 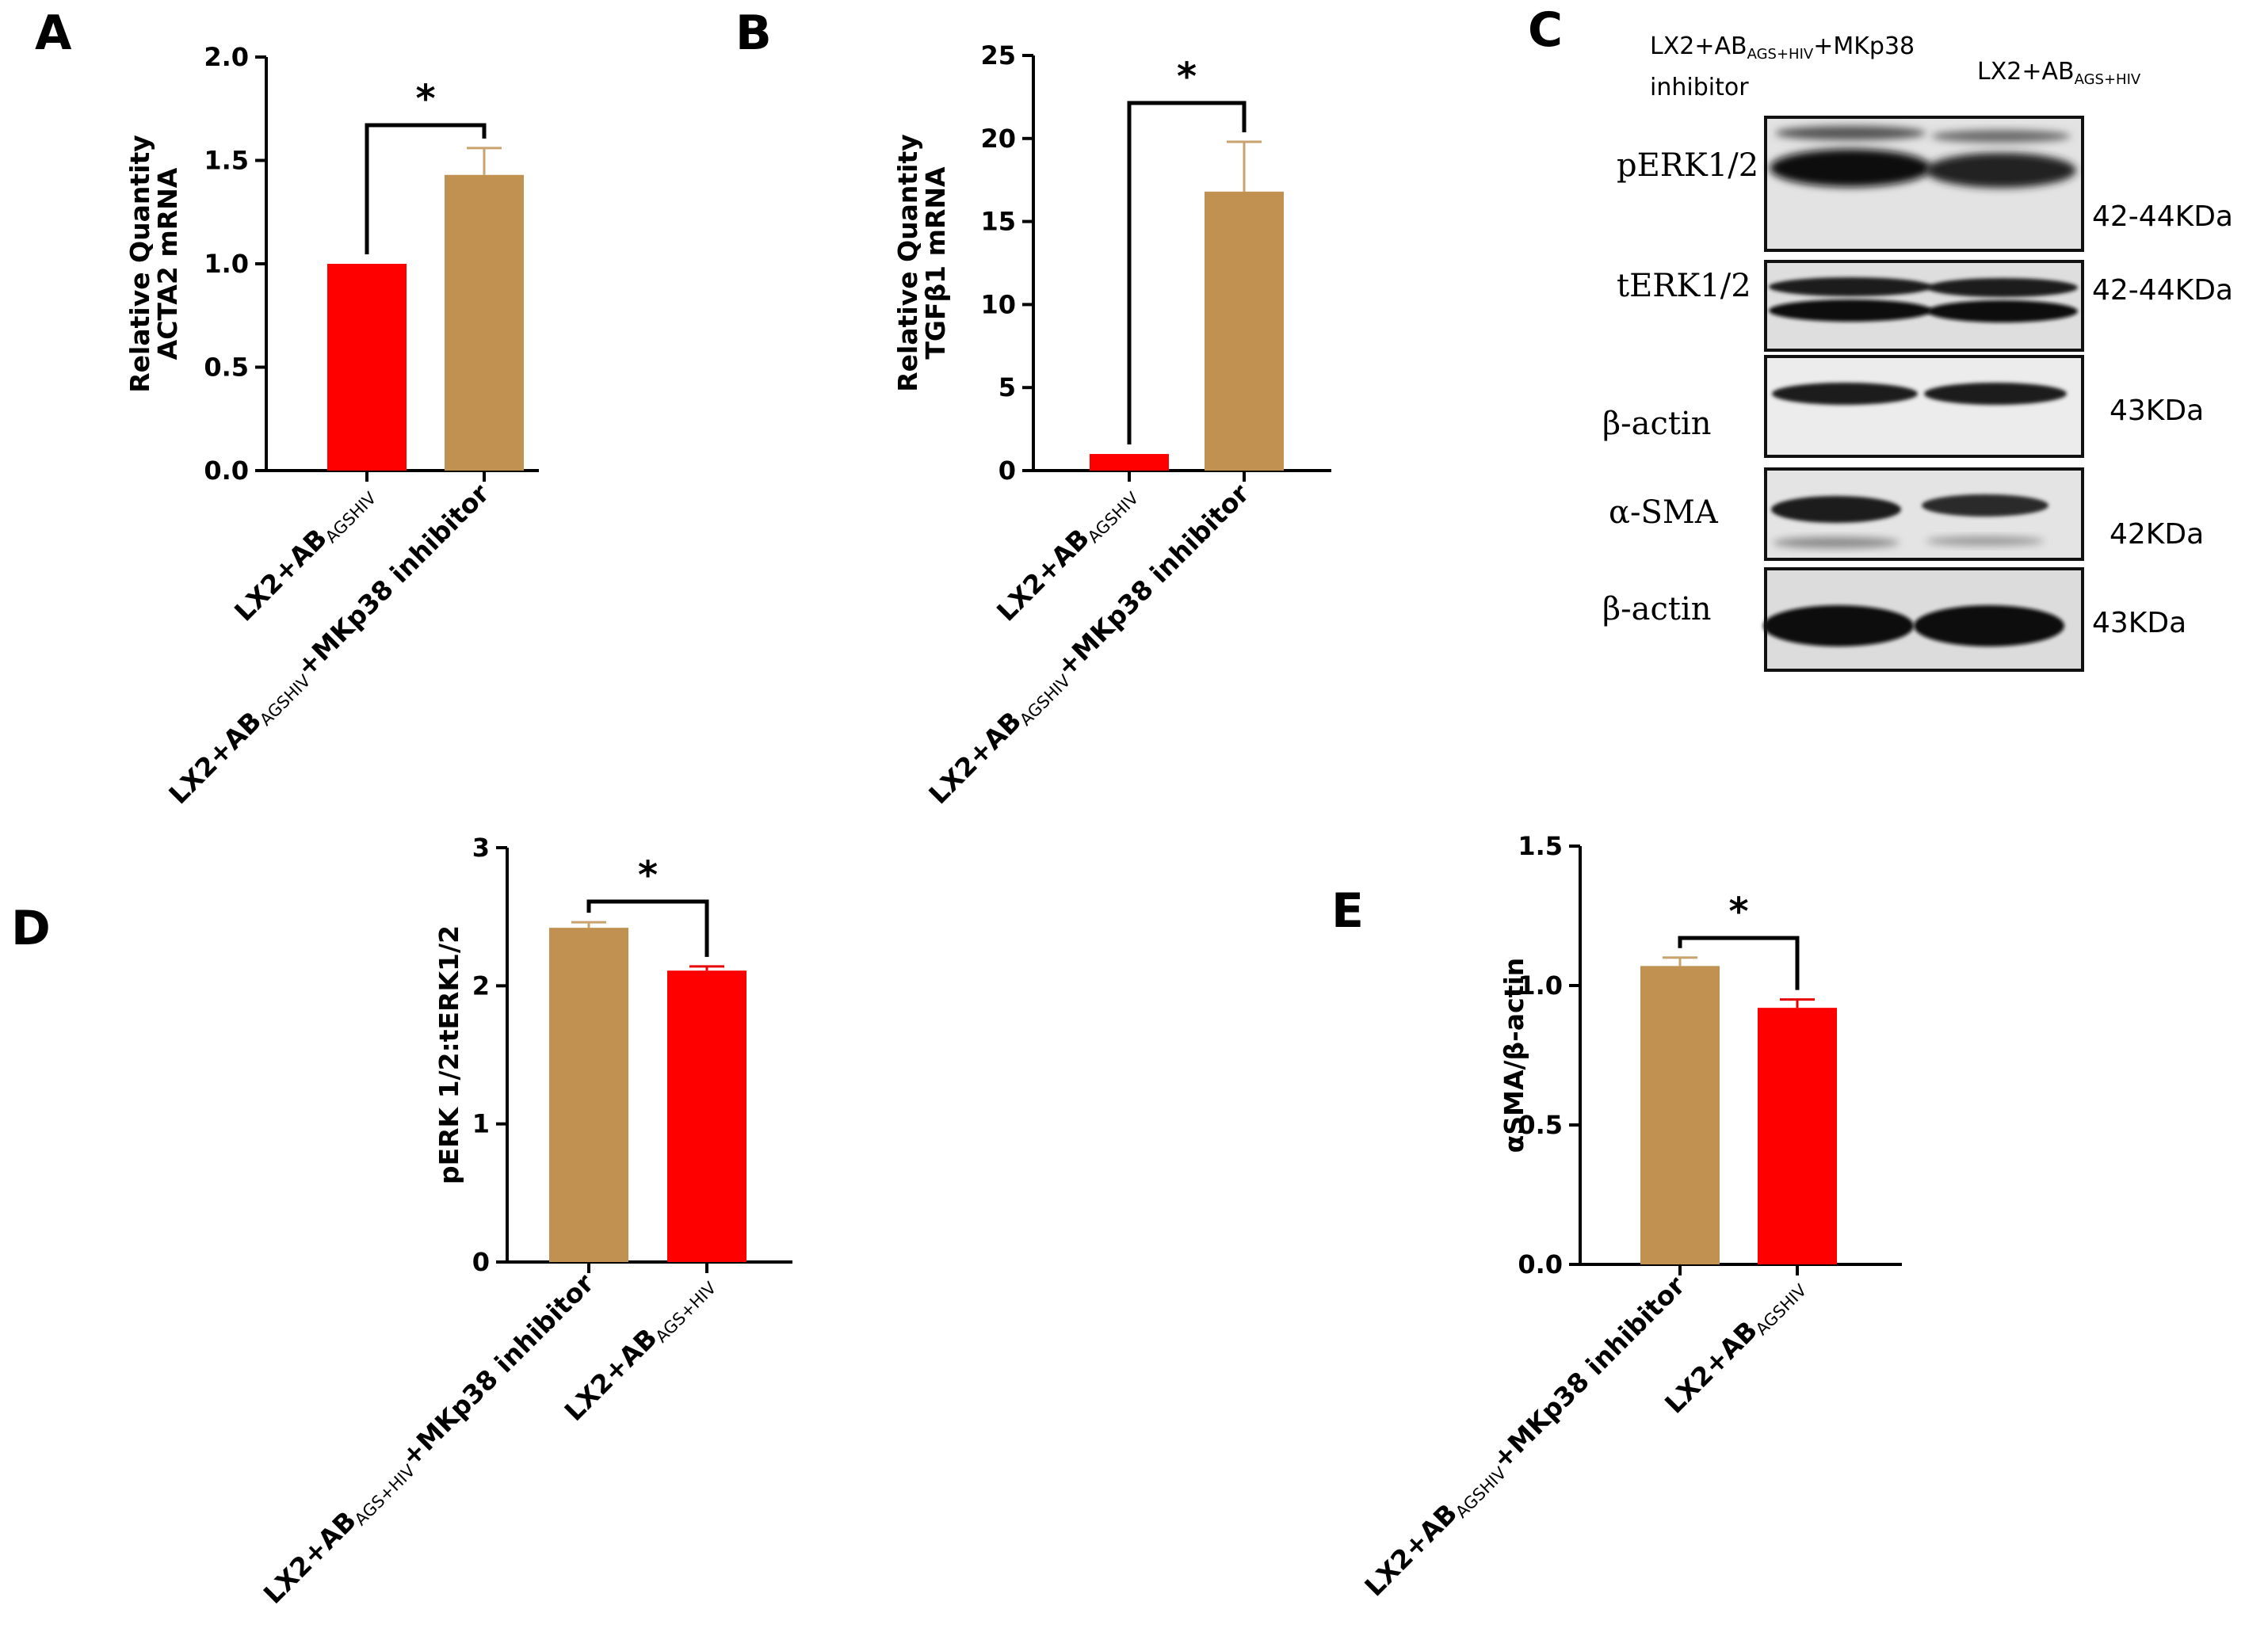 I want to click on blot-label-terk: tERK1/2, so click(x=1684, y=286).